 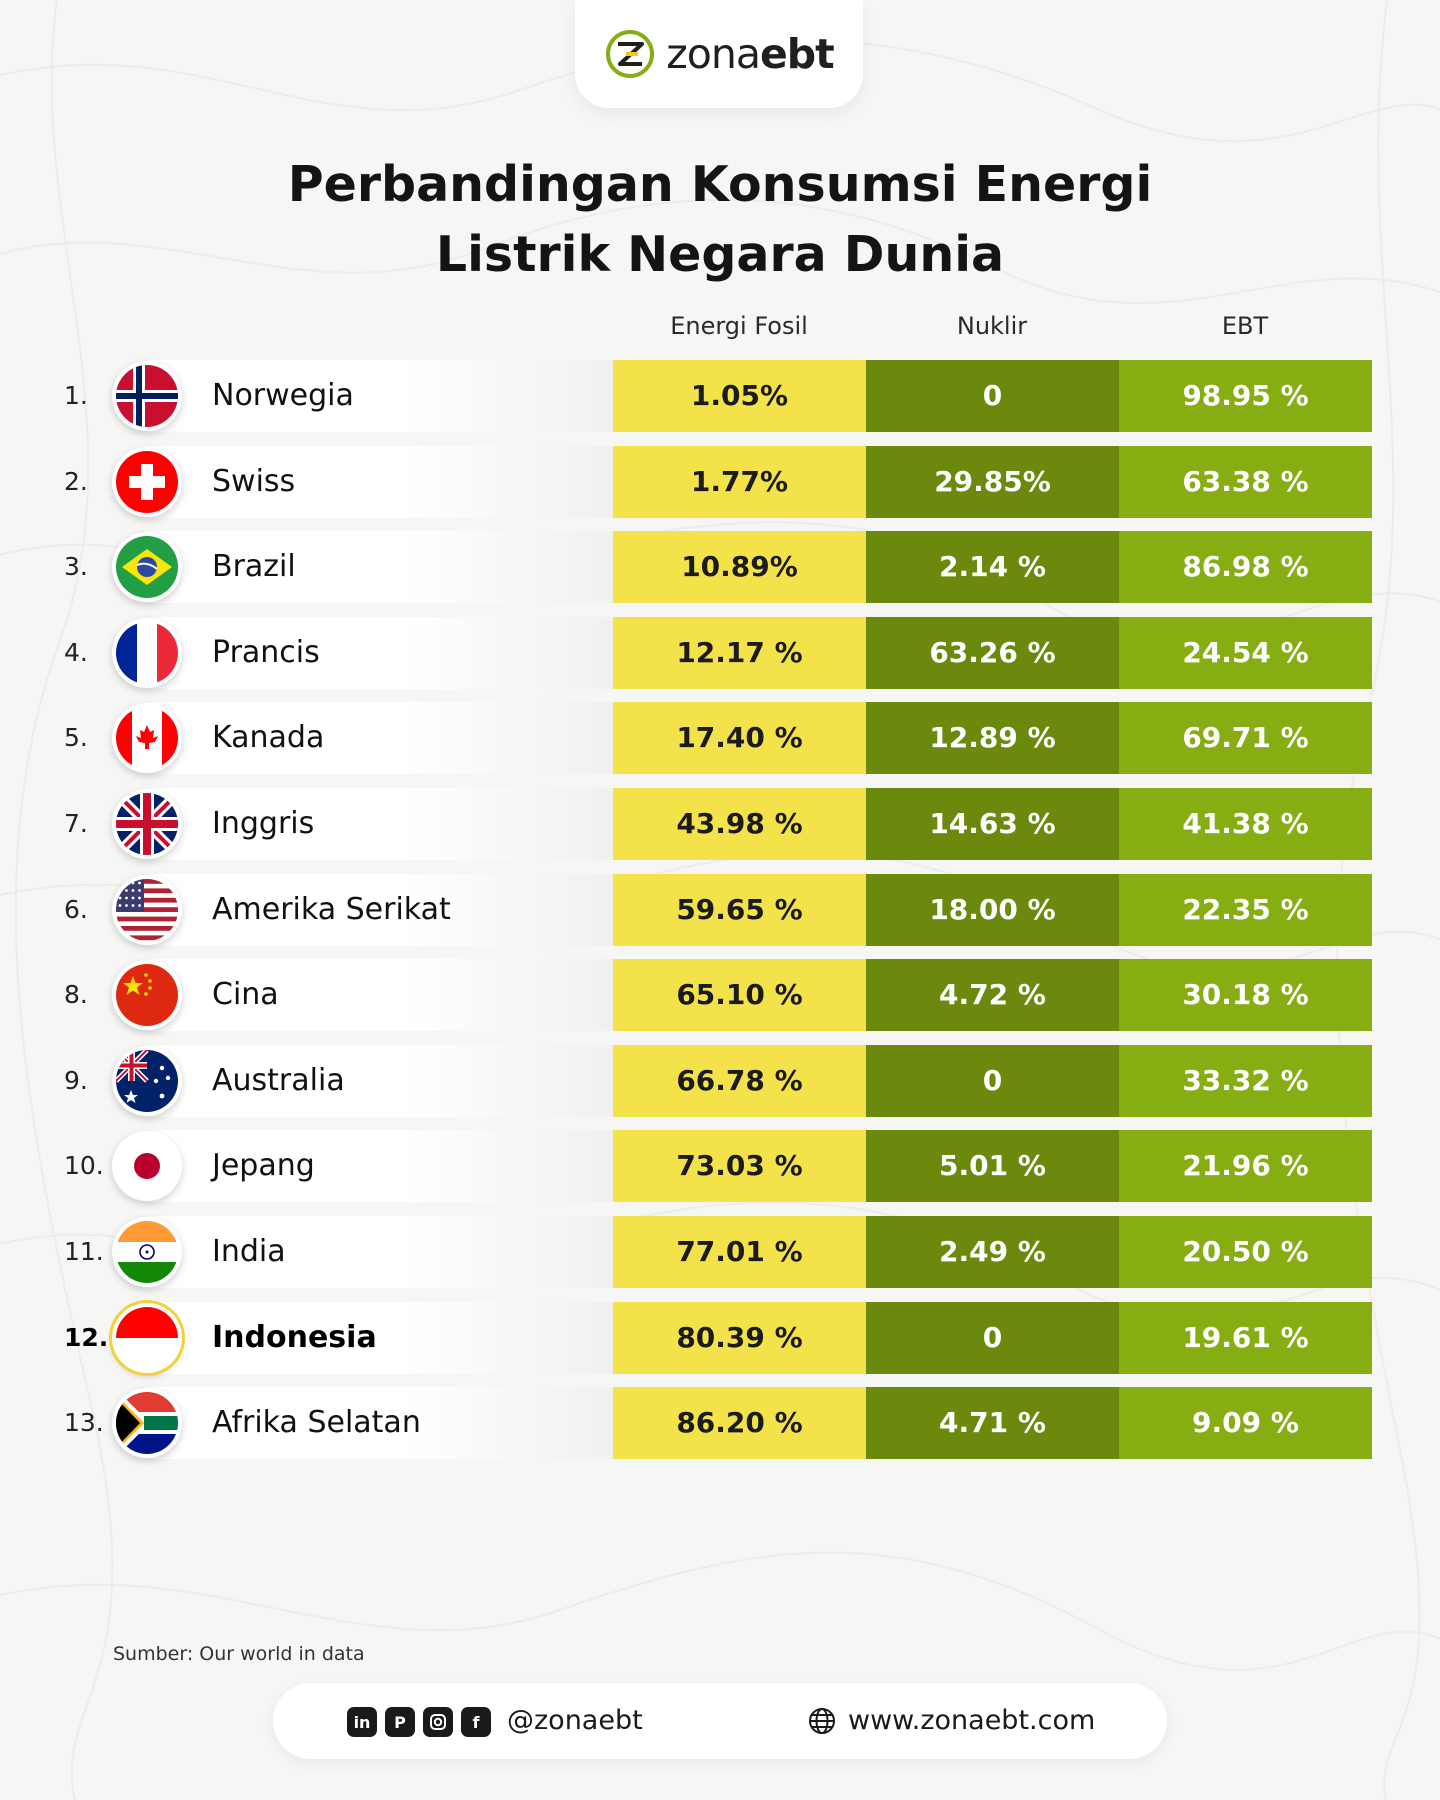 I want to click on country-name: Cina, so click(x=245, y=995).